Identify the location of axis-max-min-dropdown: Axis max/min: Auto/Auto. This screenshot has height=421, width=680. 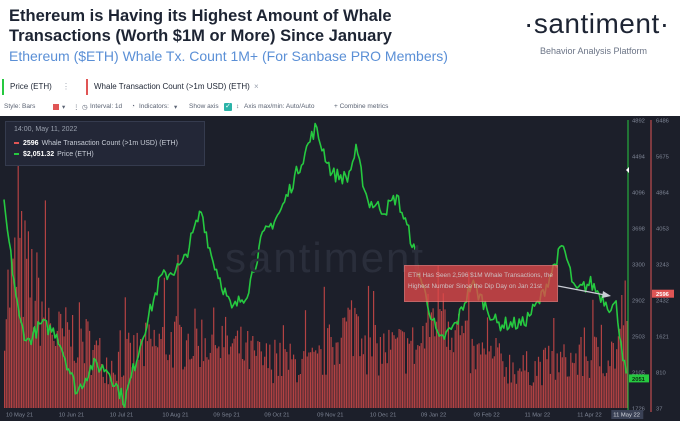
(279, 106).